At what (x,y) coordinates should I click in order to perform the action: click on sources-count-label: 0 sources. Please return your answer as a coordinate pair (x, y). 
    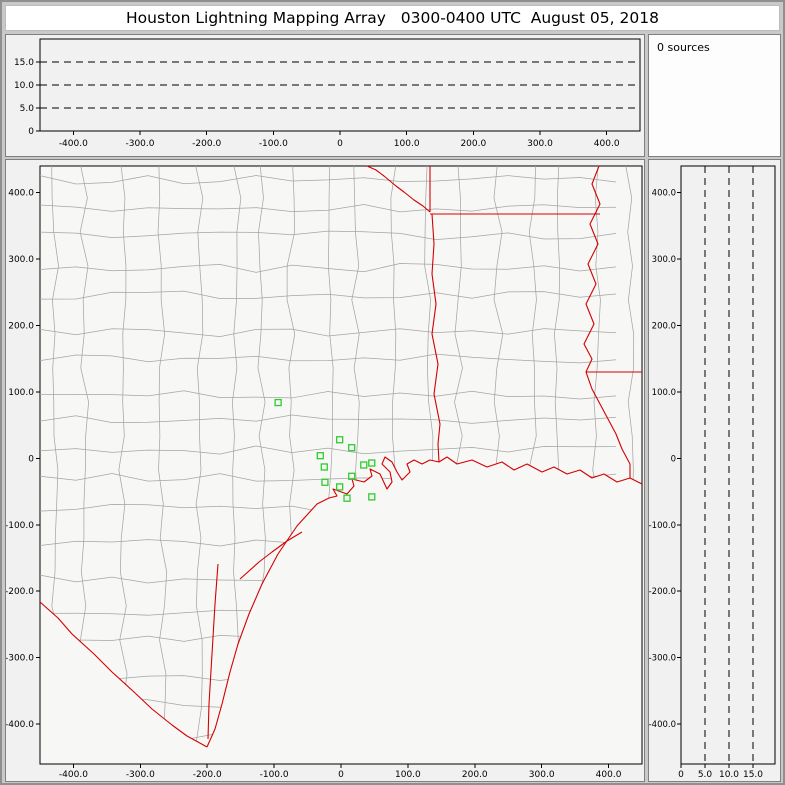
    Looking at the image, I should click on (683, 47).